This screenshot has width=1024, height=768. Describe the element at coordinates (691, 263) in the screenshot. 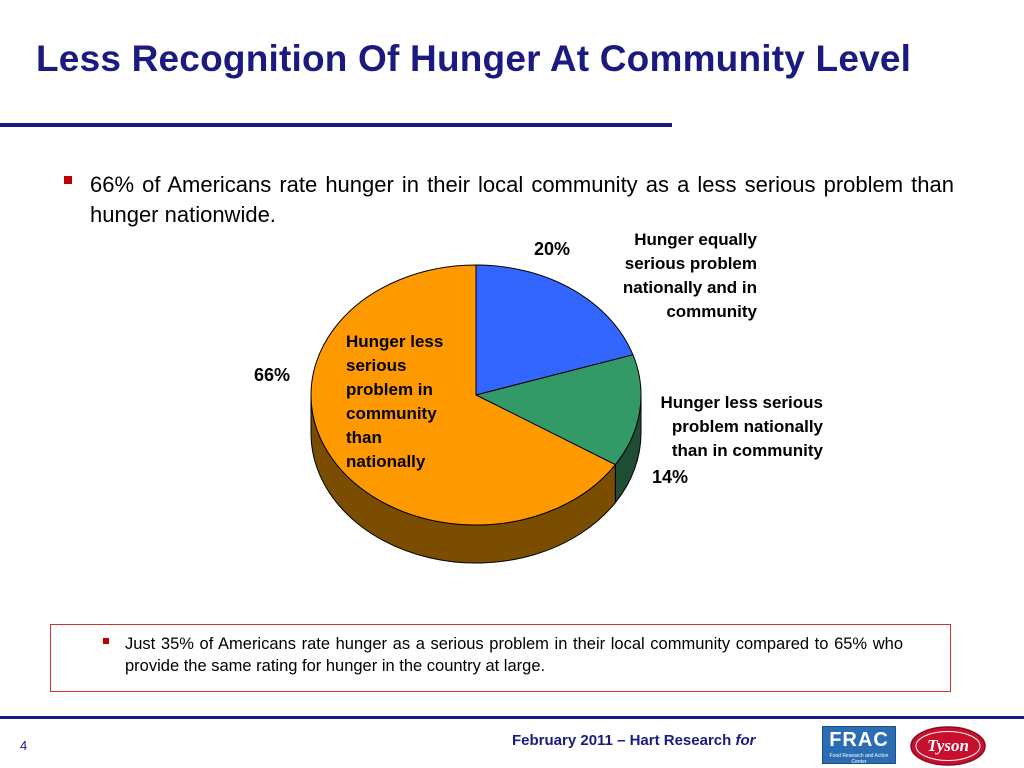

I see `pie-category-label-0-line-1: serious problem` at that location.